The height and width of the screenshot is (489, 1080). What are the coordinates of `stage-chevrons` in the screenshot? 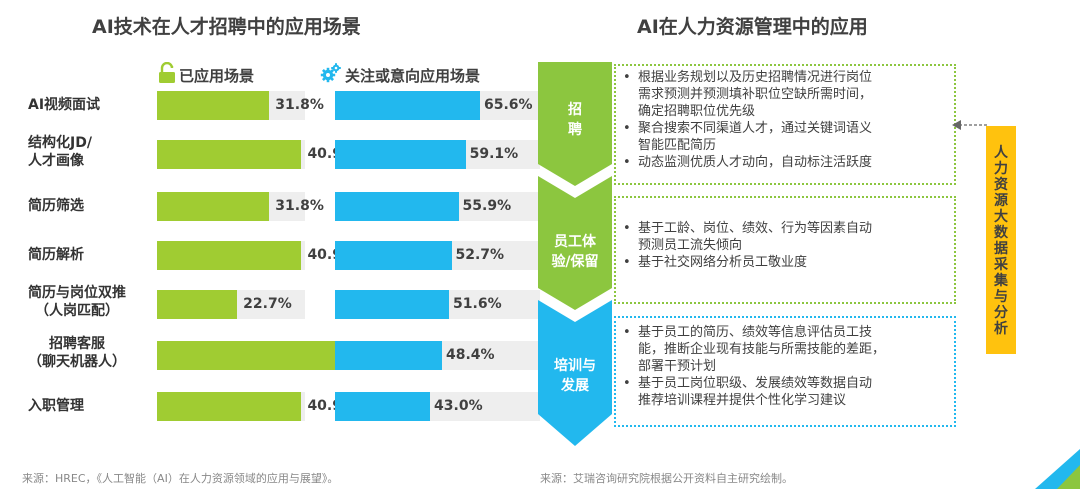 It's located at (575, 254).